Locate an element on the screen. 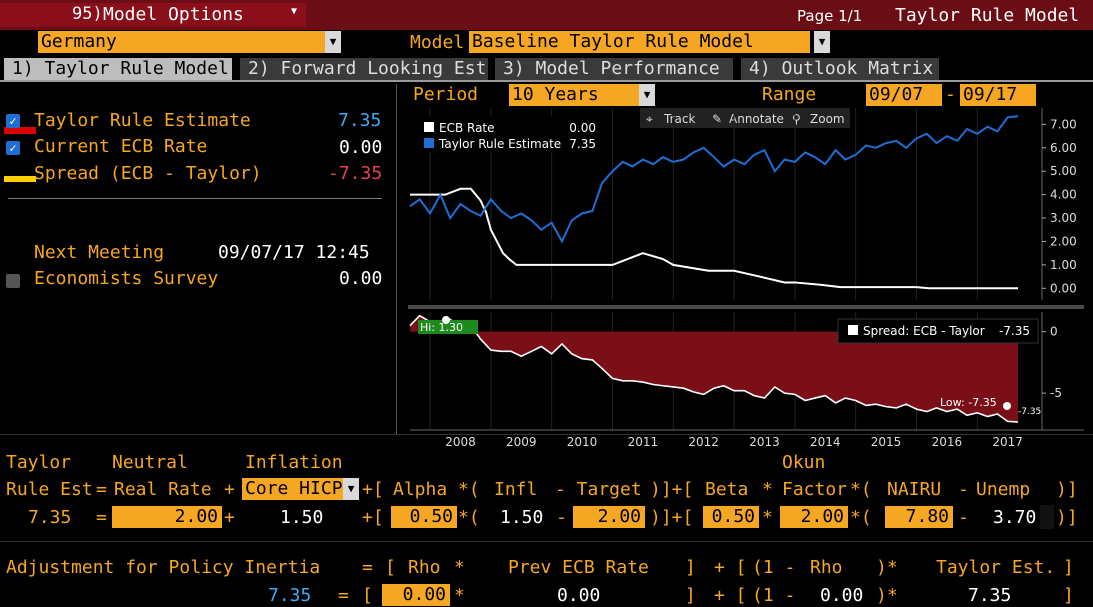 The image size is (1093, 607). bracket-close-4: ] is located at coordinates (1068, 567).